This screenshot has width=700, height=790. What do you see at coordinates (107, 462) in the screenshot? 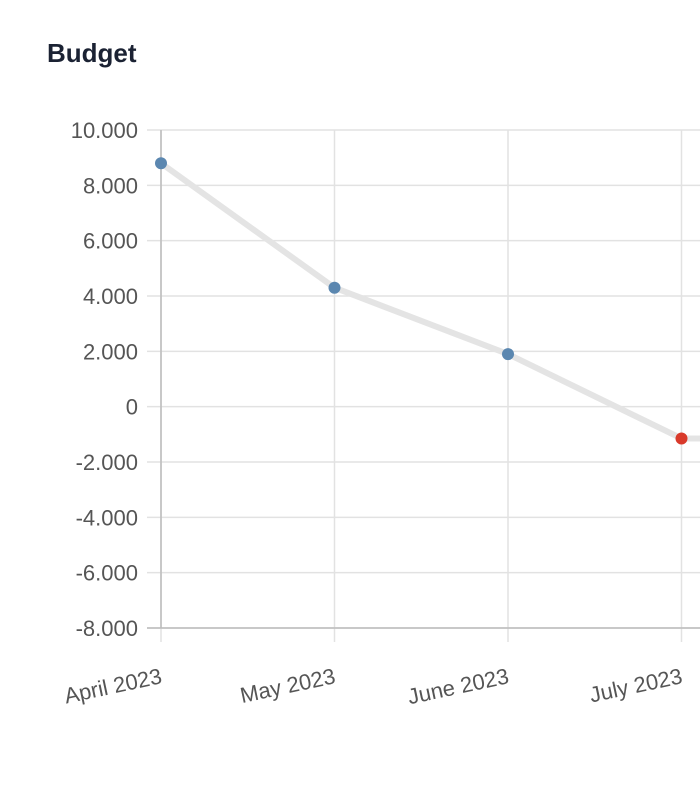
I see `y-tick-label: -2.000` at bounding box center [107, 462].